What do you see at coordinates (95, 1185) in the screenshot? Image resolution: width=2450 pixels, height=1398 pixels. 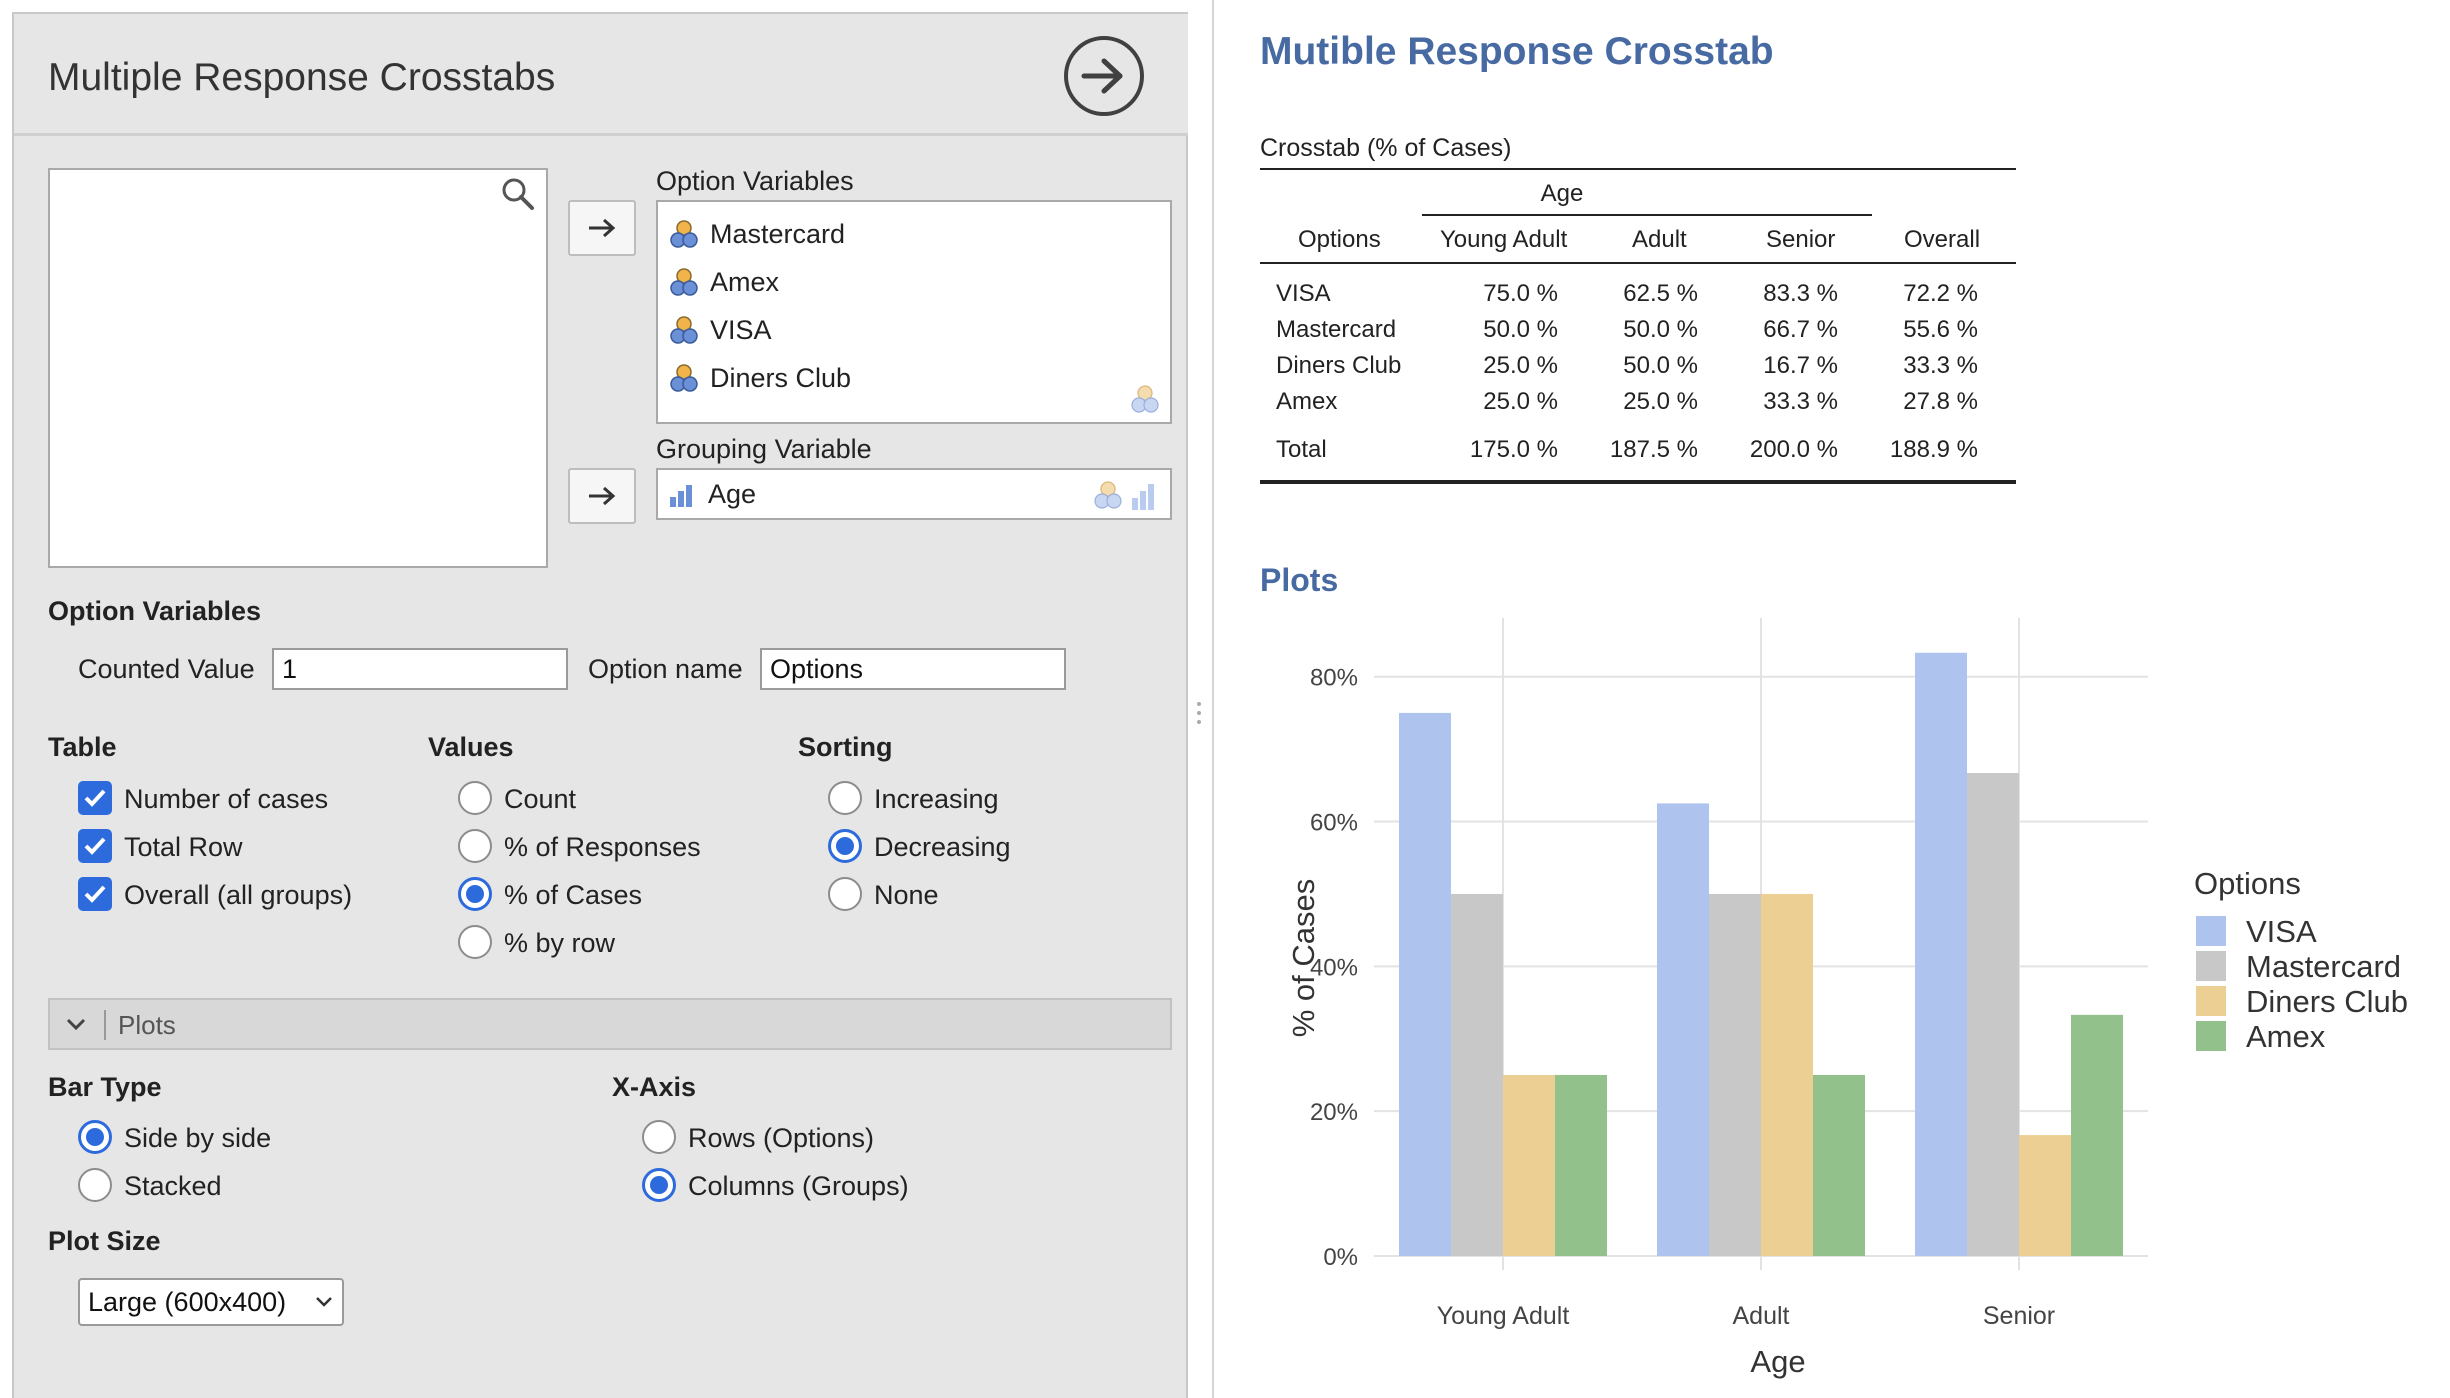 I see `bar-stacked-radio` at bounding box center [95, 1185].